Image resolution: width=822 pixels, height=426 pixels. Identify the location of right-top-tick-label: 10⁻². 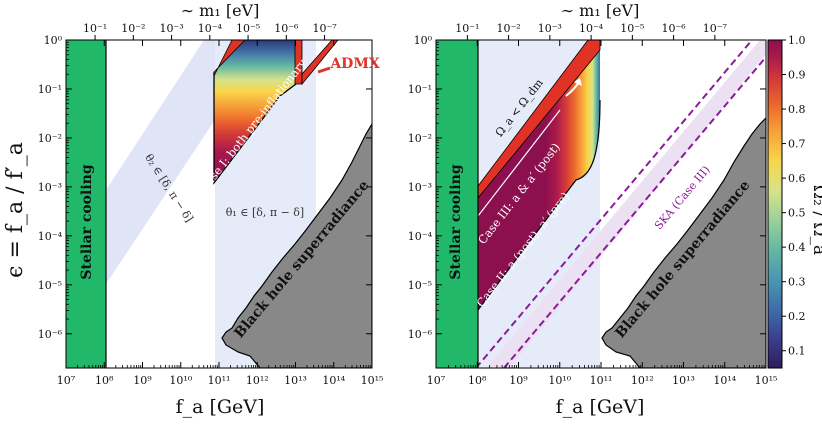
(508, 28).